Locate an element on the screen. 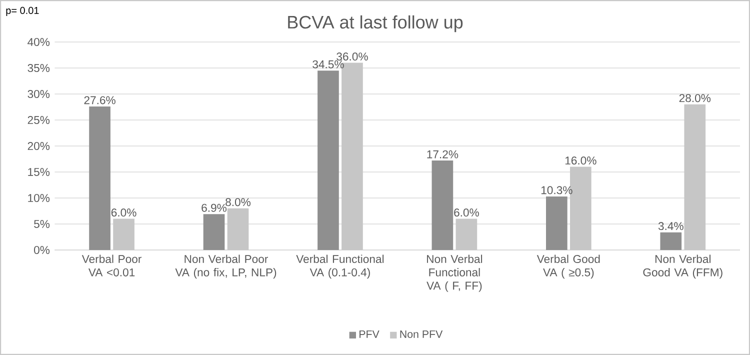  legend-label: Non PFV is located at coordinates (421, 334).